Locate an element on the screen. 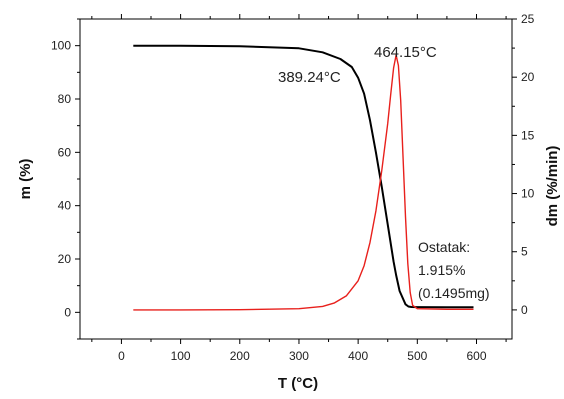 This screenshot has width=564, height=399. y-left-tick-label: 80 is located at coordinates (65, 99).